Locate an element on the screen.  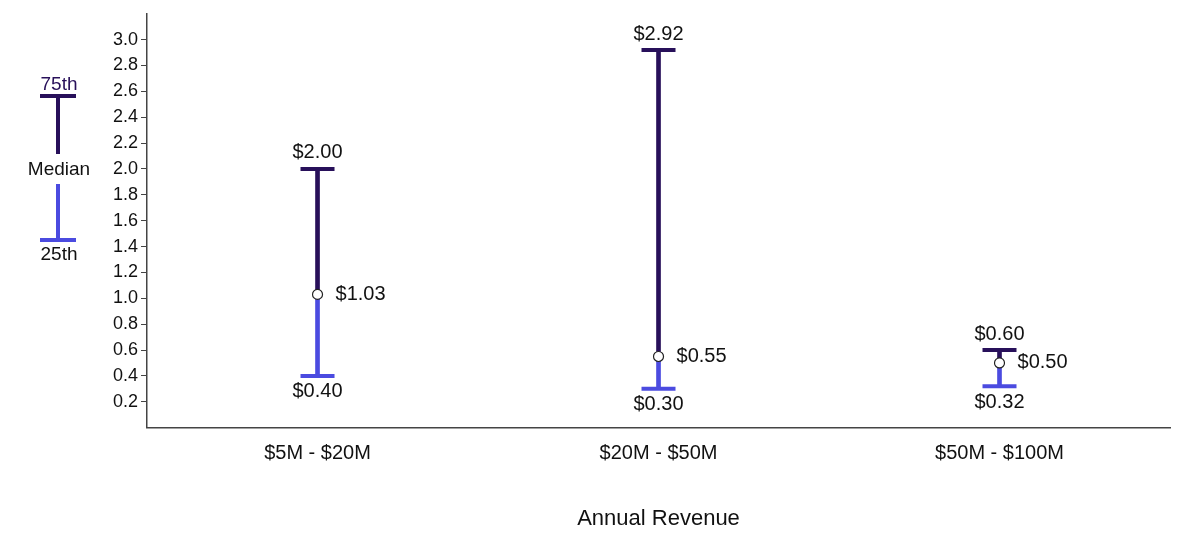
x-axis-title: Annual Revenue is located at coordinates (658, 517).